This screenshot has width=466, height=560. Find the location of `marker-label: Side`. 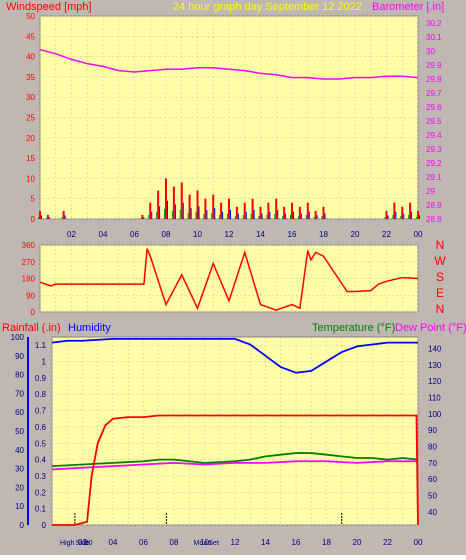

marker-label: Side is located at coordinates (82, 543).